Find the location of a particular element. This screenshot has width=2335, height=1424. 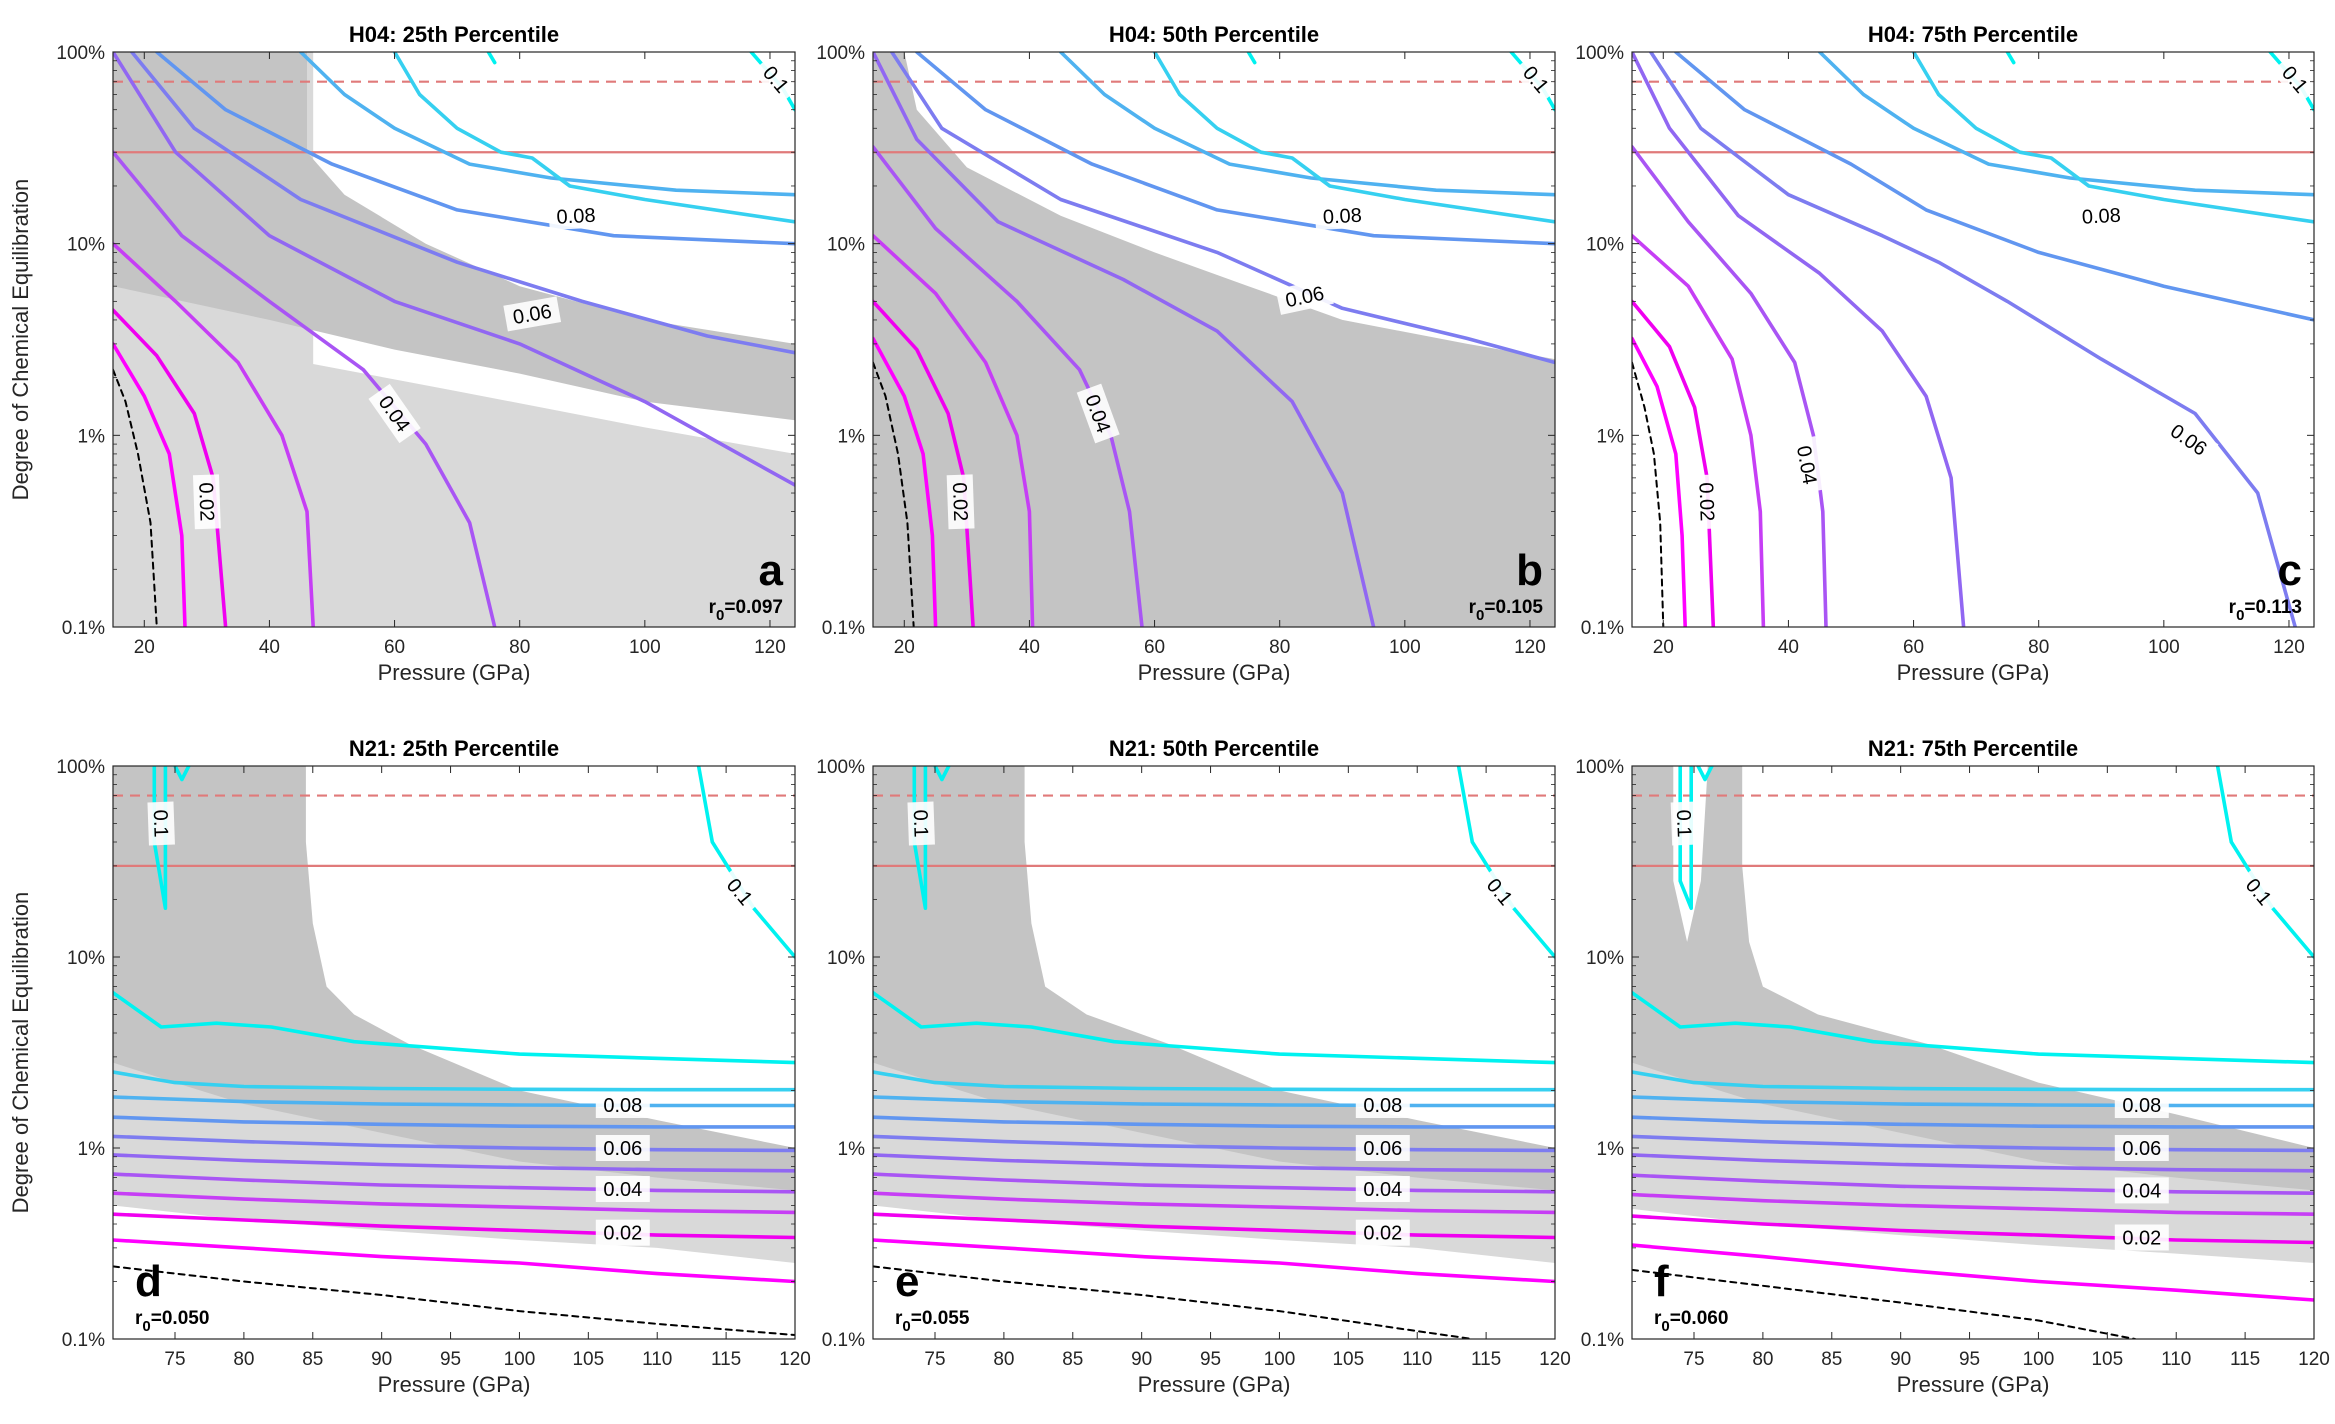

r0-value: =0.105 is located at coordinates (1513, 607).